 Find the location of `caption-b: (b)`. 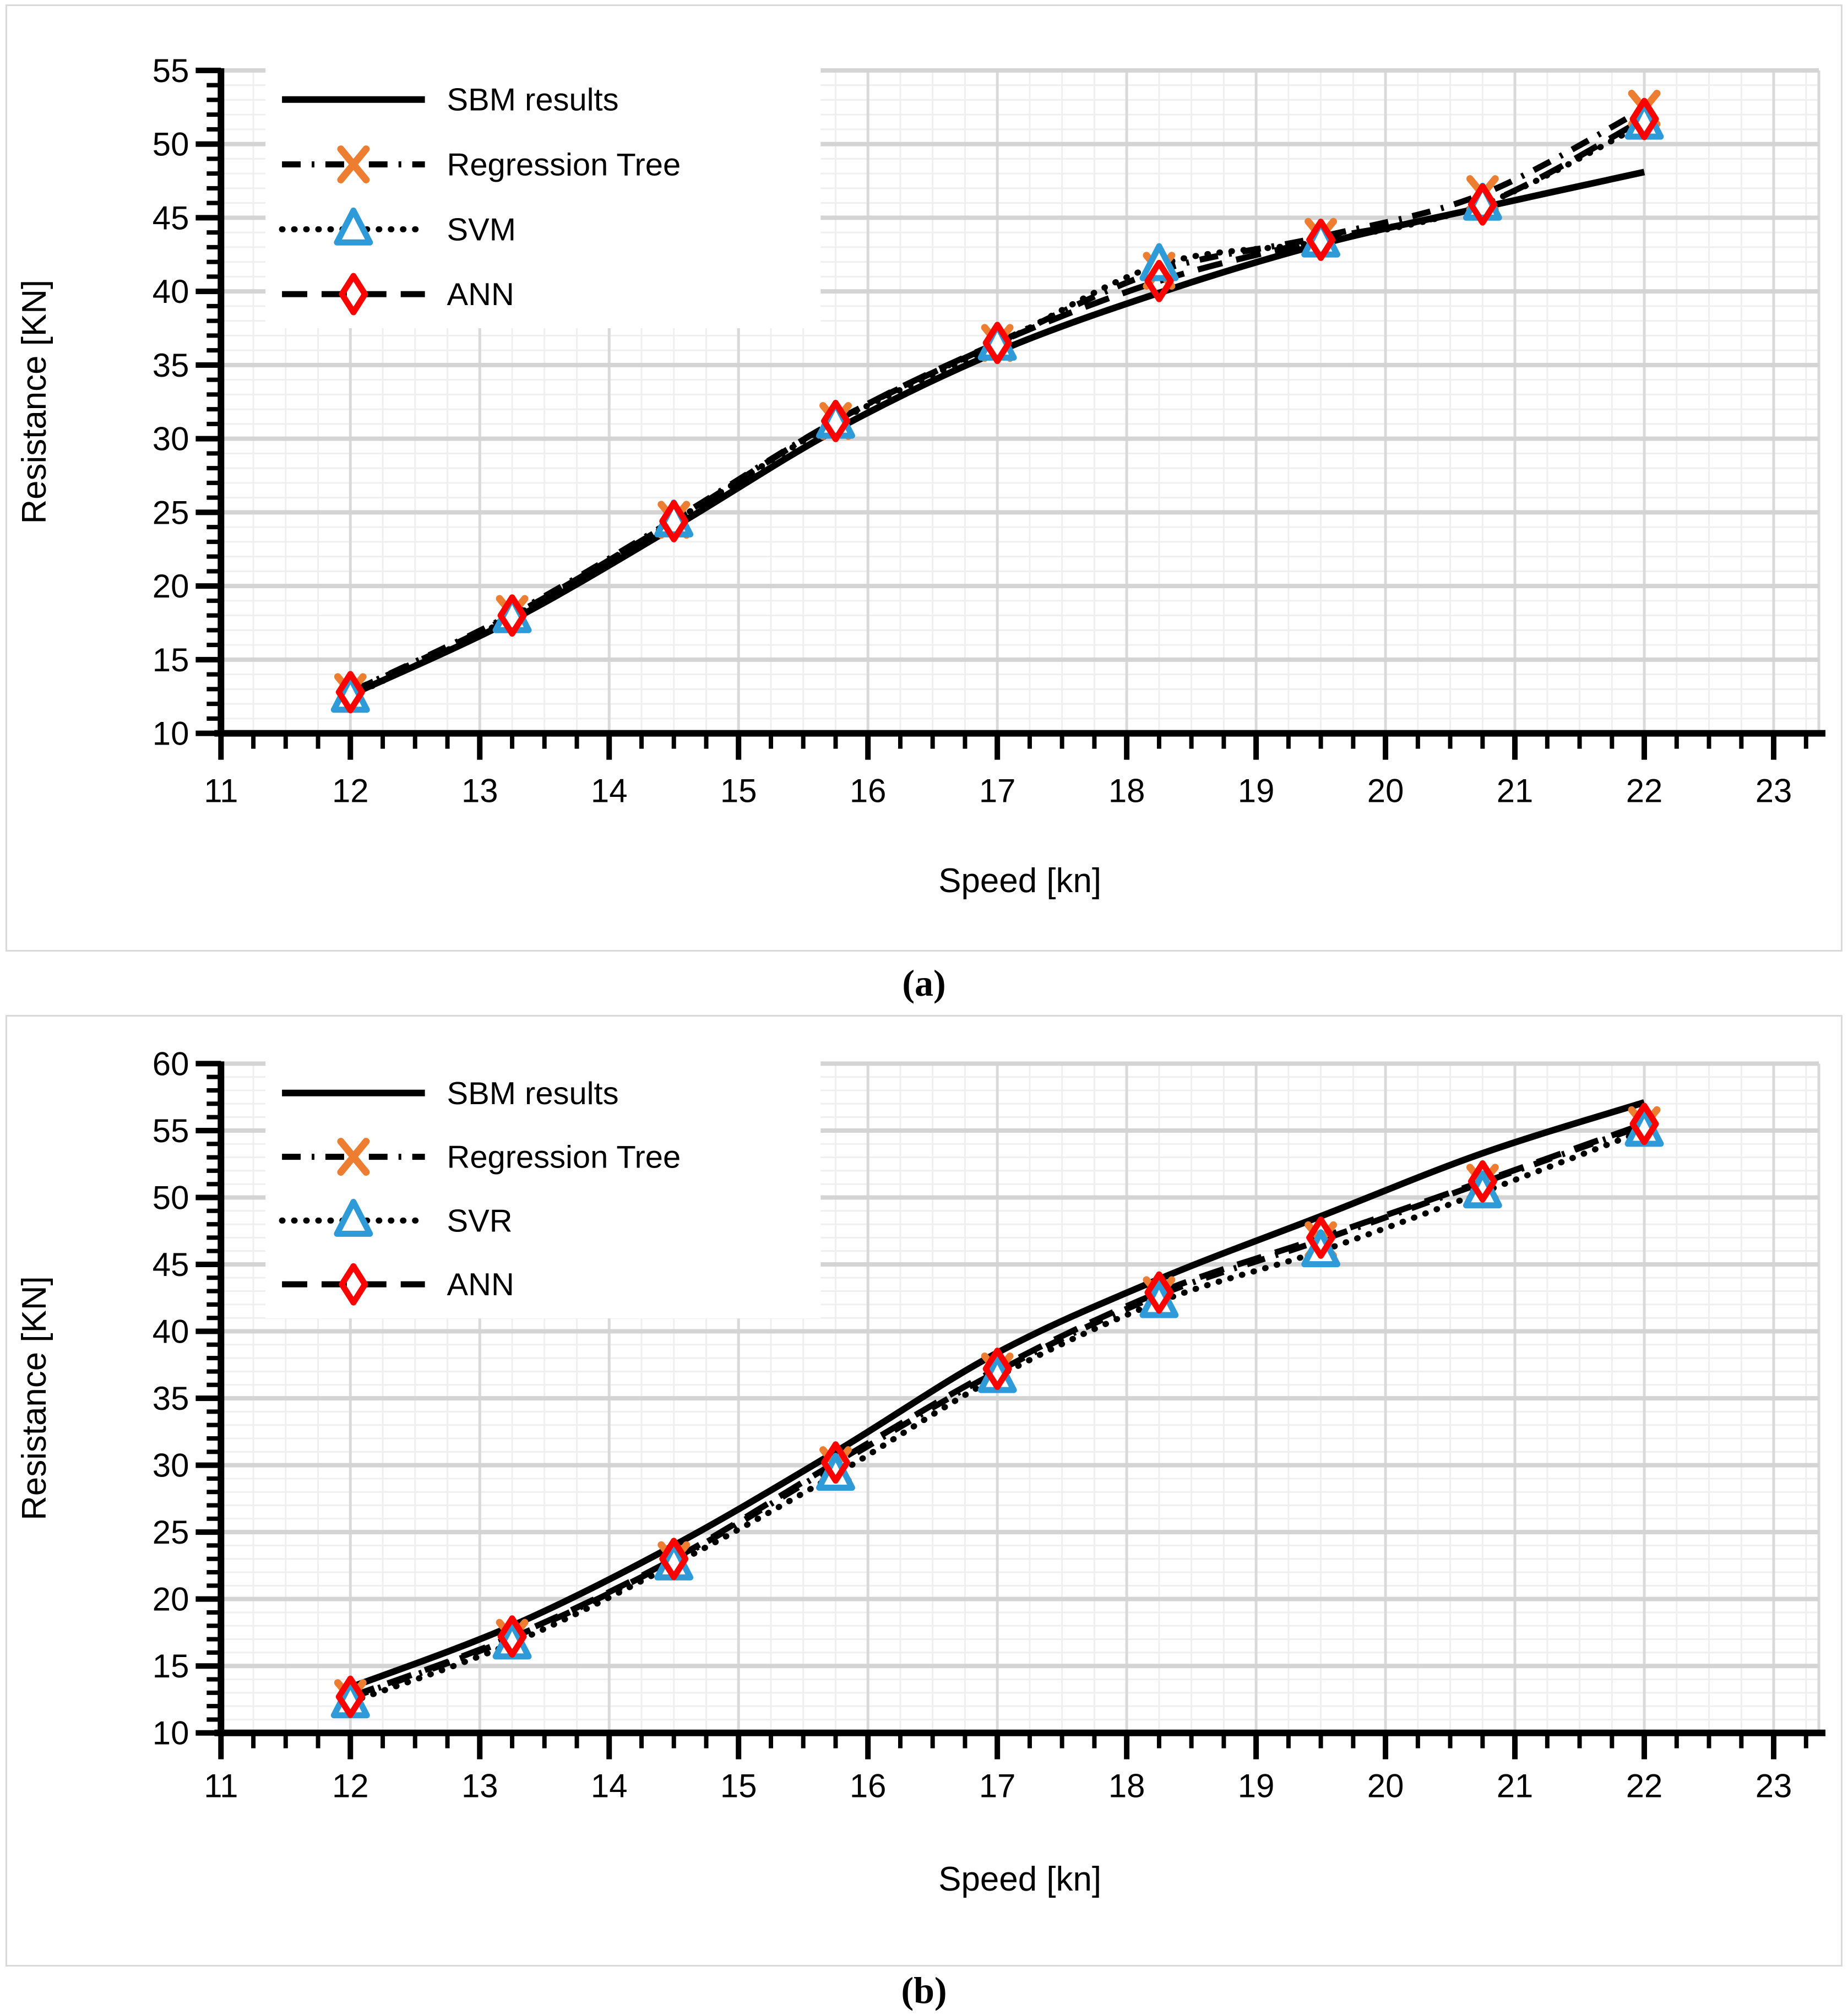

caption-b: (b) is located at coordinates (924, 1990).